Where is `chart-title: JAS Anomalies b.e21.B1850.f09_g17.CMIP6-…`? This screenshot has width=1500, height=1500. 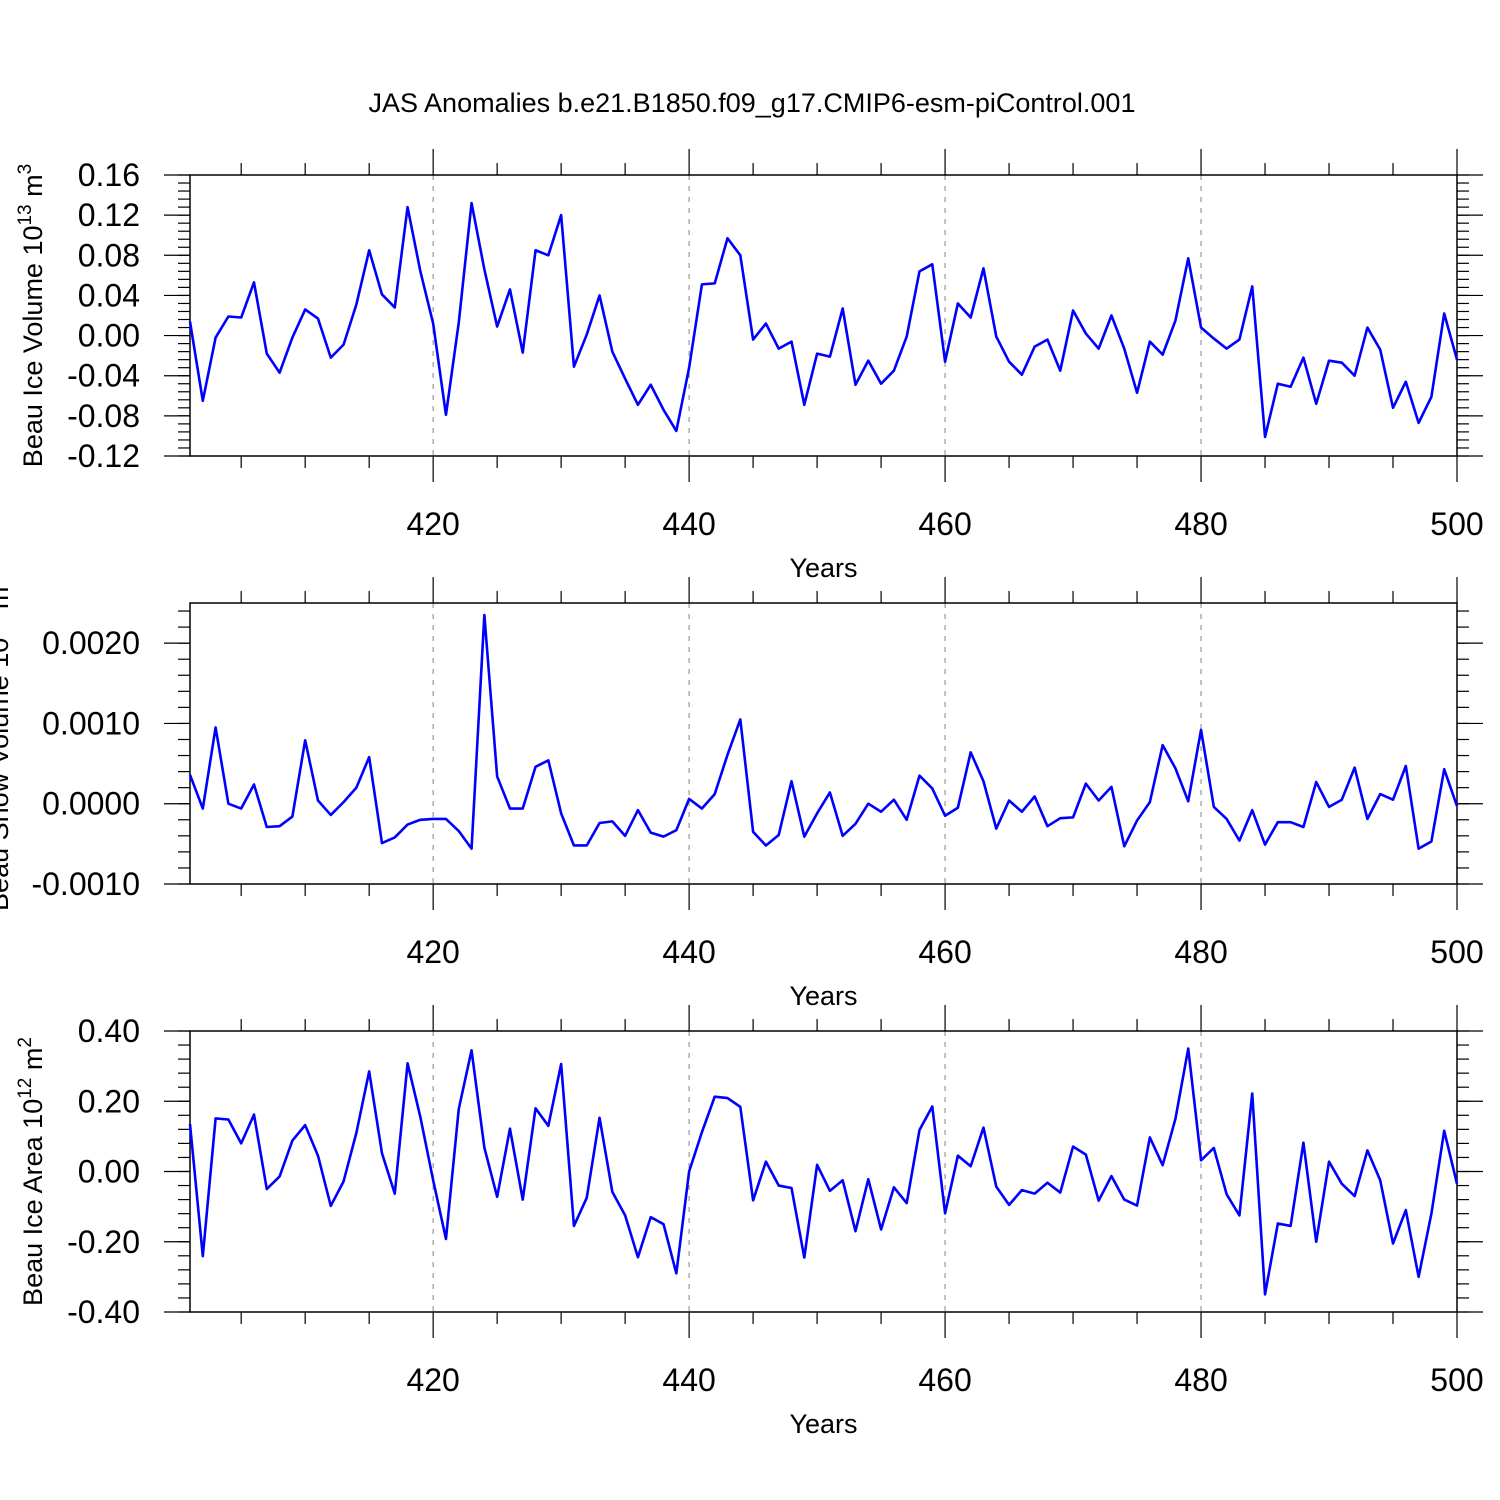 chart-title: JAS Anomalies b.e21.B1850.f09_g17.CMIP6-… is located at coordinates (752, 103).